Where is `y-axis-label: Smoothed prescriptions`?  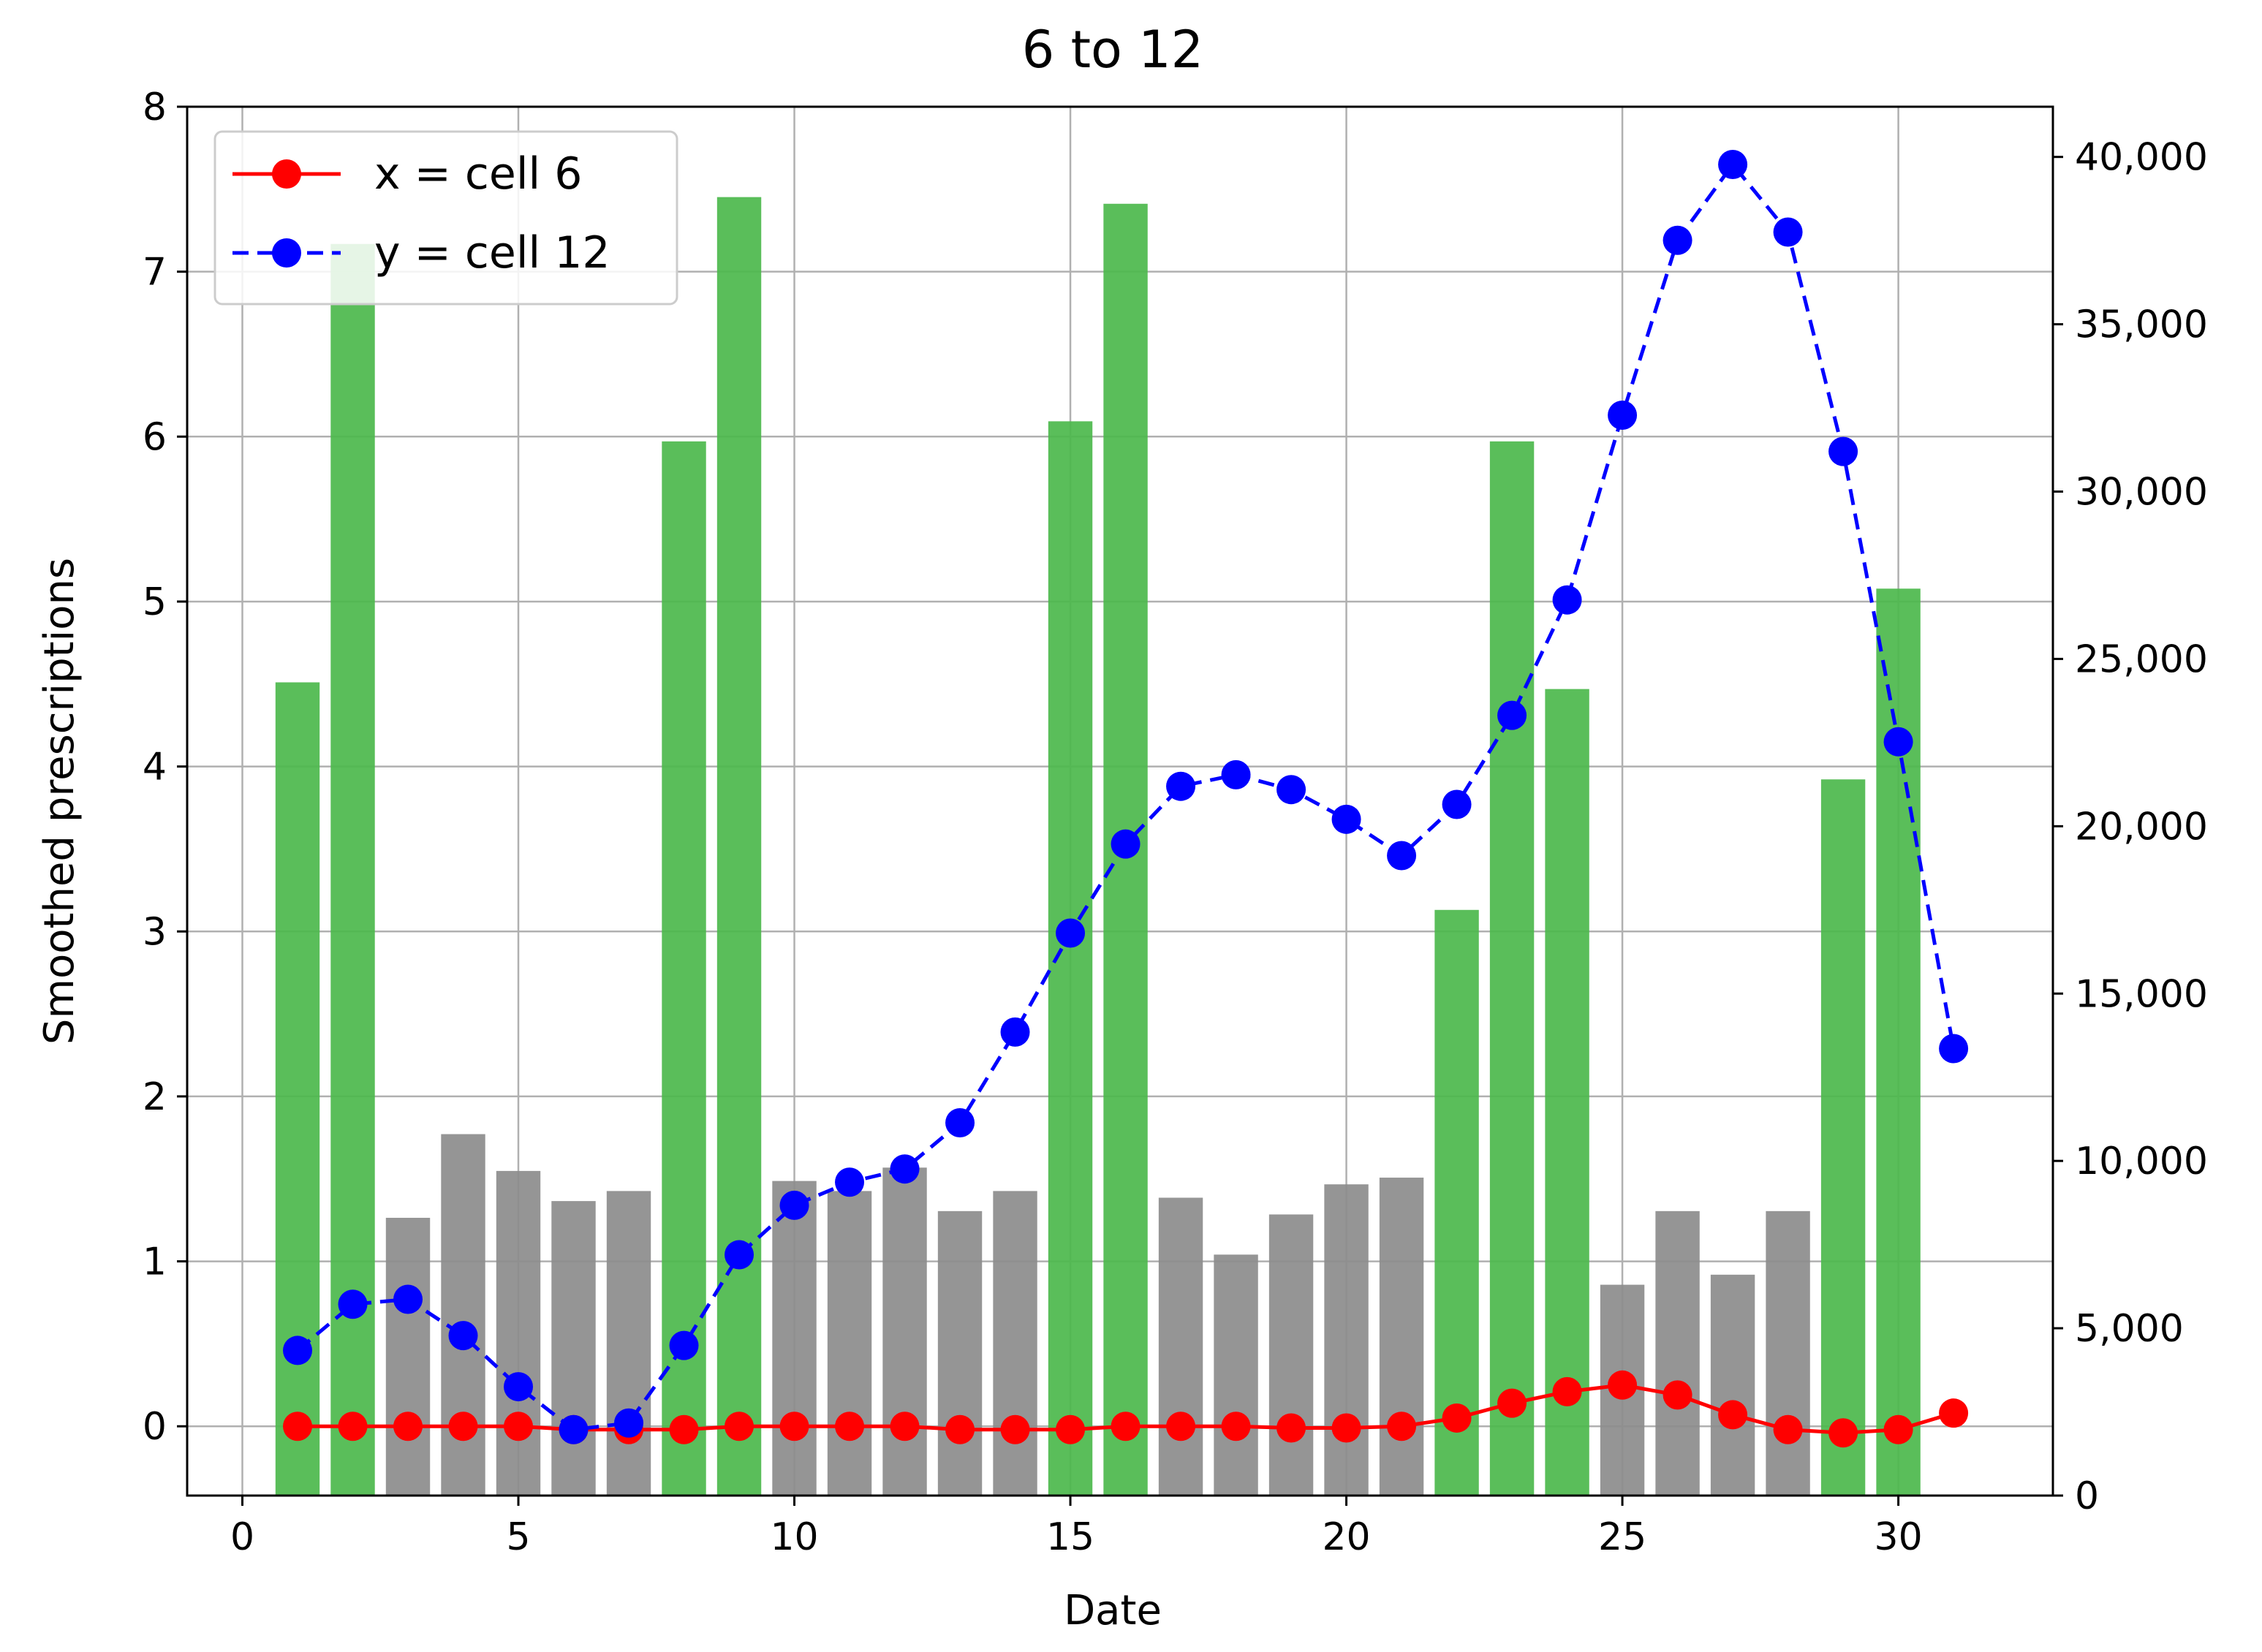 y-axis-label: Smoothed prescriptions is located at coordinates (59, 801).